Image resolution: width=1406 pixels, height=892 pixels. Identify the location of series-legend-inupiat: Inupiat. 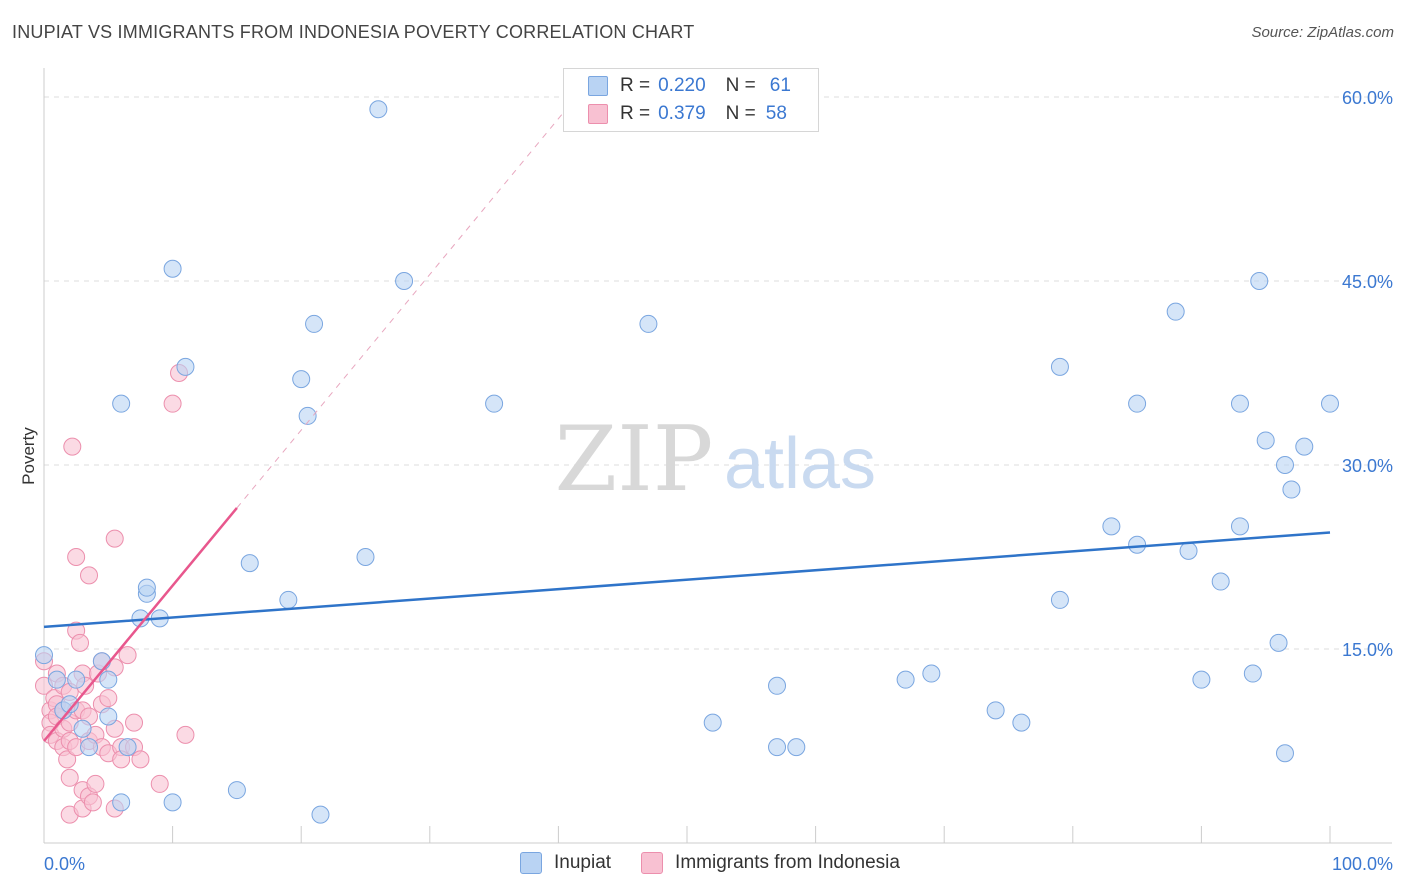
(565, 863).